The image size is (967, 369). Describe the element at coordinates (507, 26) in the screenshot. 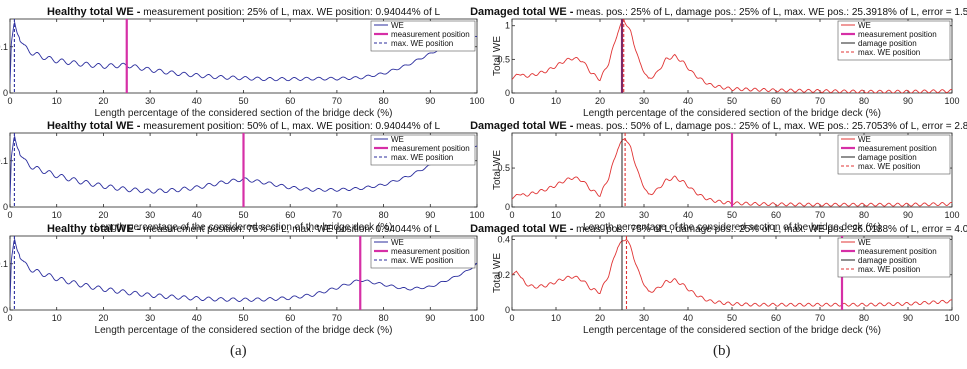

I see `y-tick-label: 1` at that location.